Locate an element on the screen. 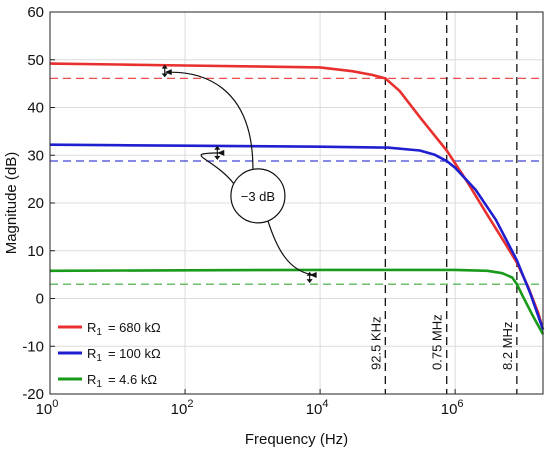 This screenshot has width=550, height=458. y-tick-label: 40 is located at coordinates (35, 108).